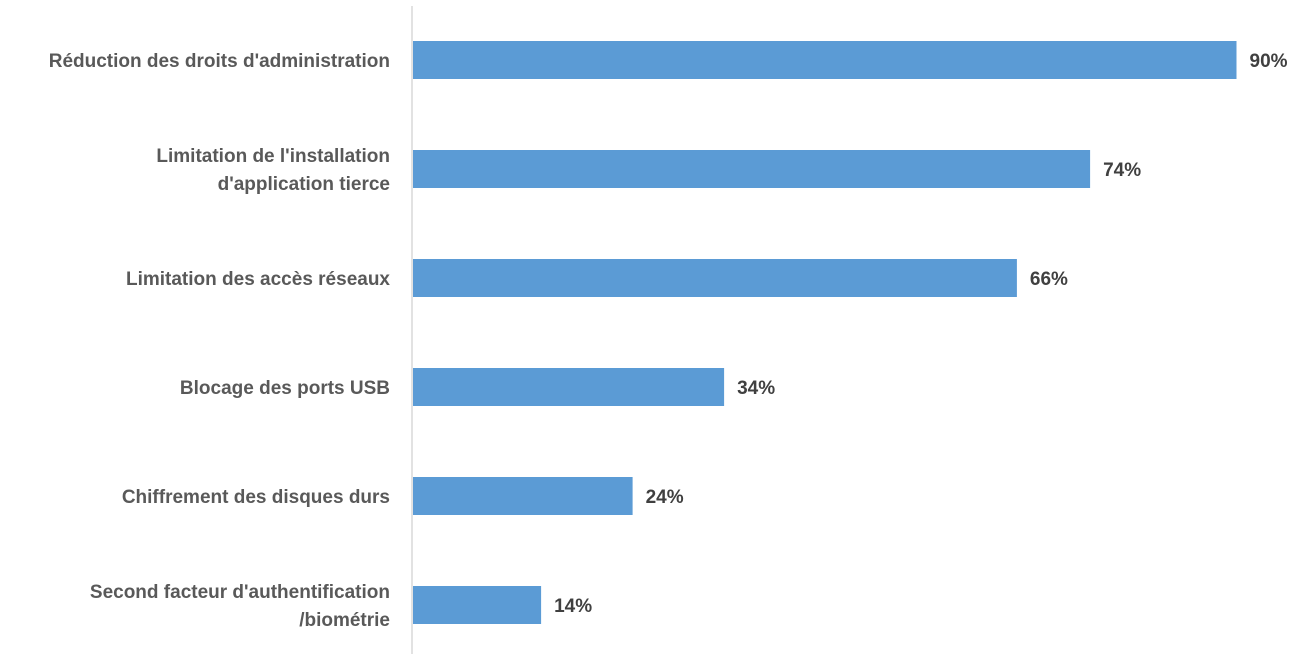 This screenshot has width=1301, height=656. I want to click on category-label-line: d'application tierce, so click(304, 184).